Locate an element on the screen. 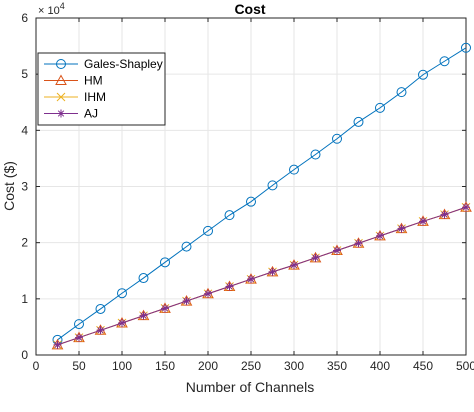 The image size is (474, 412). x-tick-label: 300 is located at coordinates (294, 366).